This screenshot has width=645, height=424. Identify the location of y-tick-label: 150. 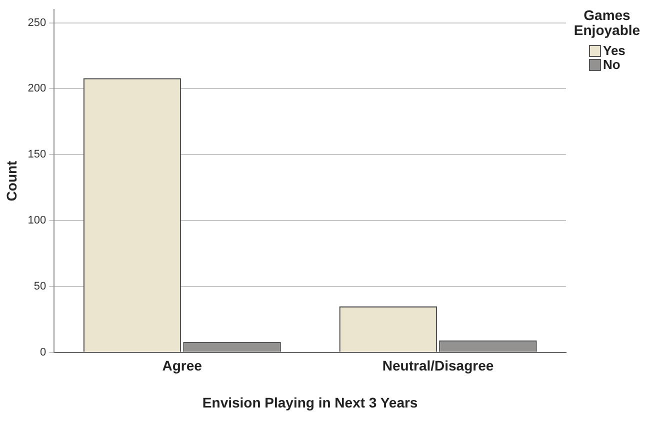
(37, 154).